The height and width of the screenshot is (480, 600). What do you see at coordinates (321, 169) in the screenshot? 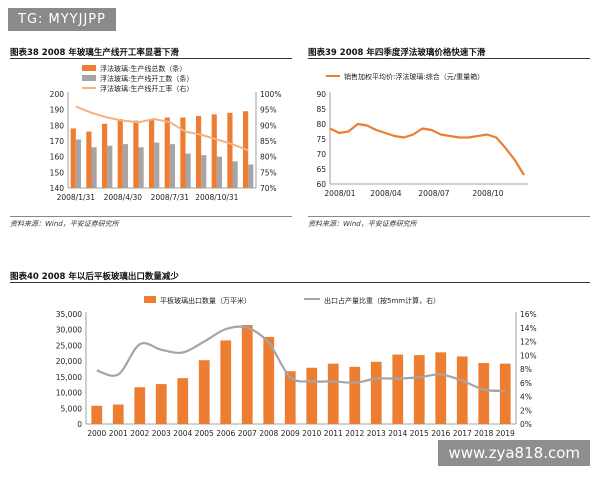
I see `y-tick-label: 65` at bounding box center [321, 169].